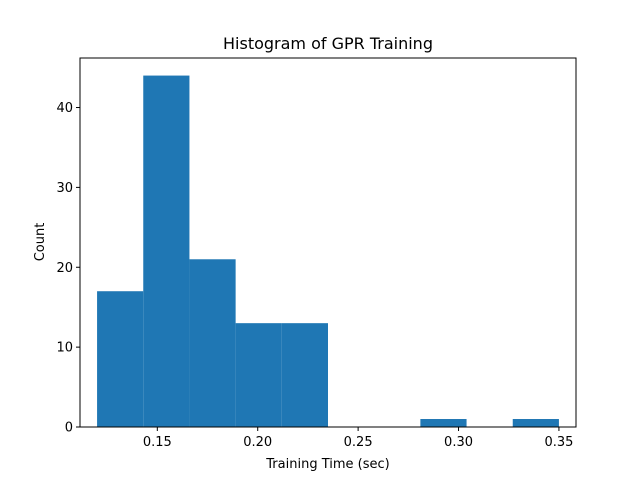 This screenshot has height=480, width=640. I want to click on x-tick-label: 0.30, so click(458, 442).